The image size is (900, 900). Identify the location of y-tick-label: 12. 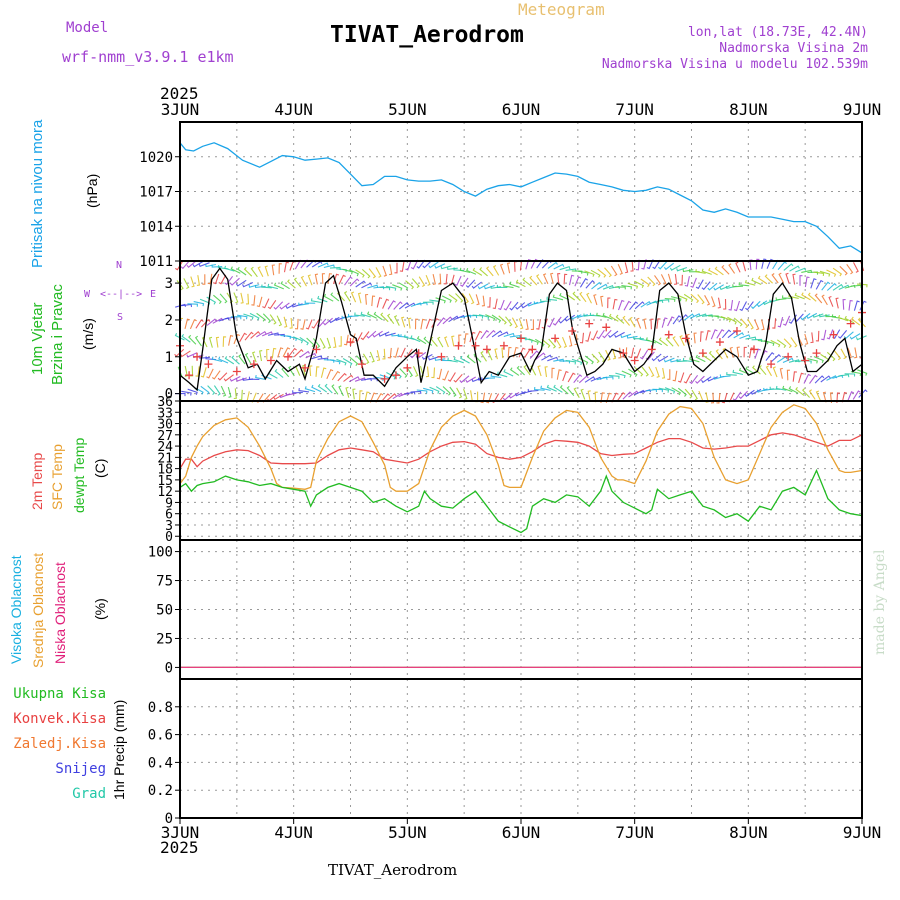
(165, 492).